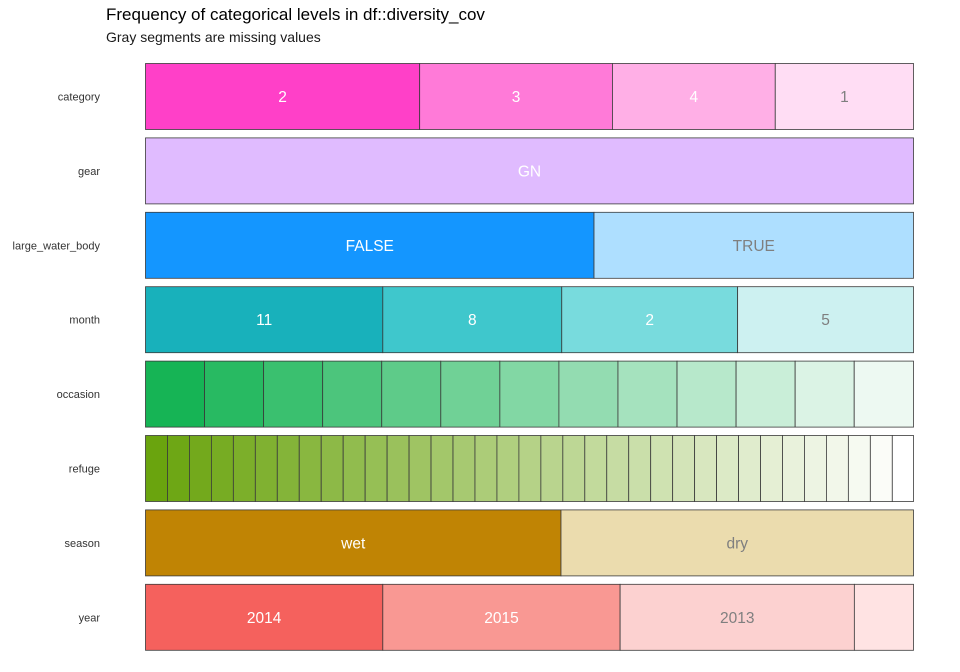  I want to click on segment-label-category-2: 3, so click(516, 97).